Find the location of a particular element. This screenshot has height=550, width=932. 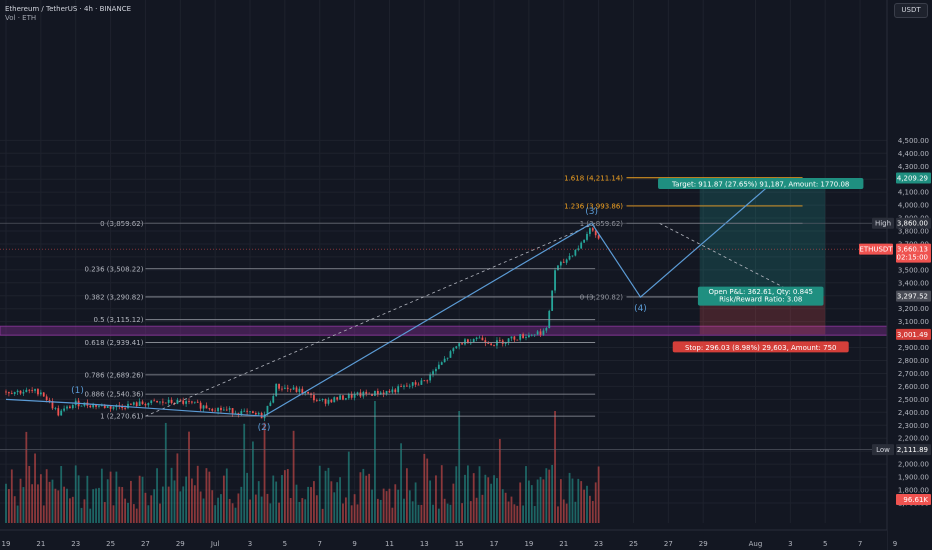

currency-button: USDT is located at coordinates (911, 10).